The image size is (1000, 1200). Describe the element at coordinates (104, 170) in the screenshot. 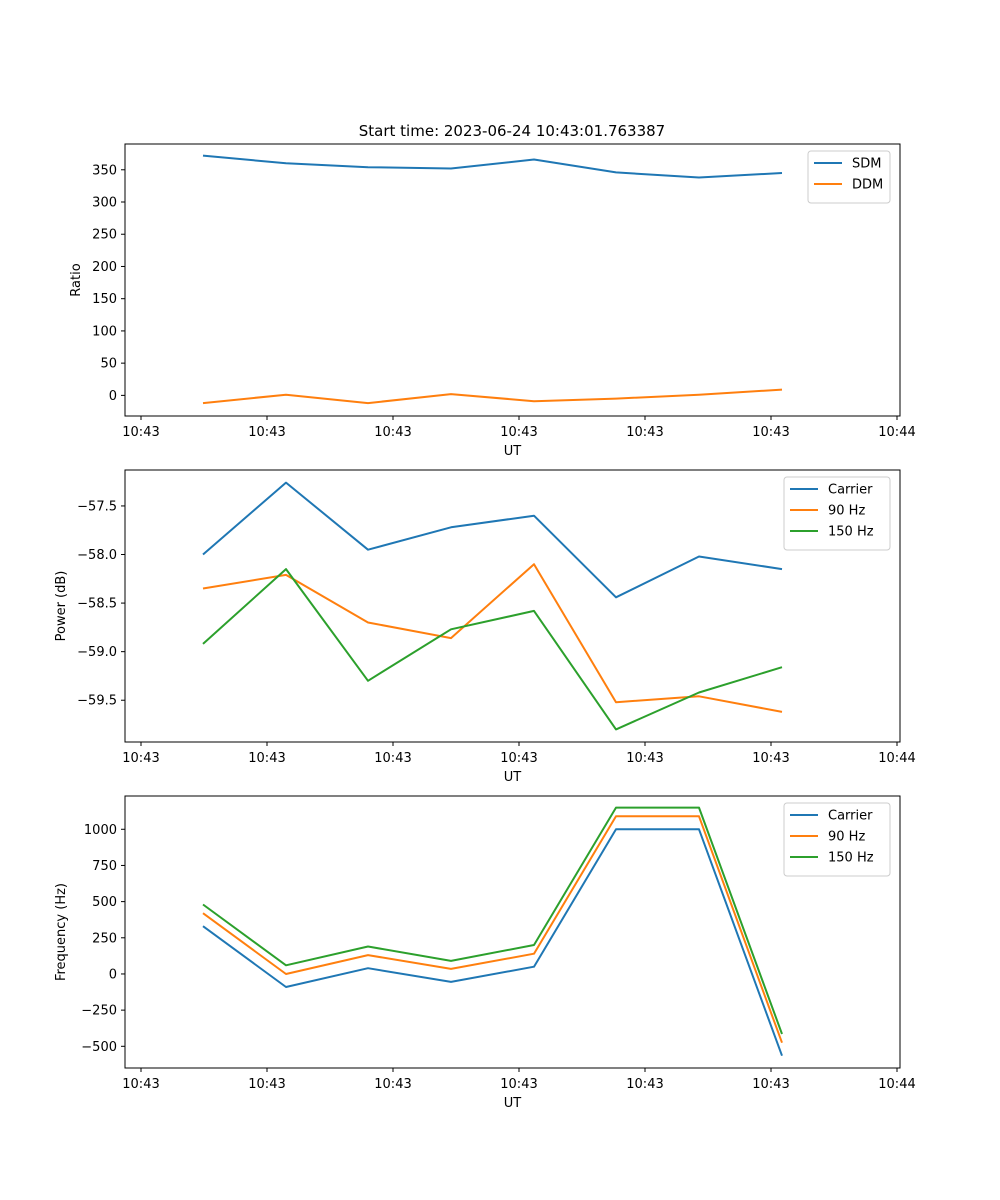

I see `y-tick-label: 350` at that location.